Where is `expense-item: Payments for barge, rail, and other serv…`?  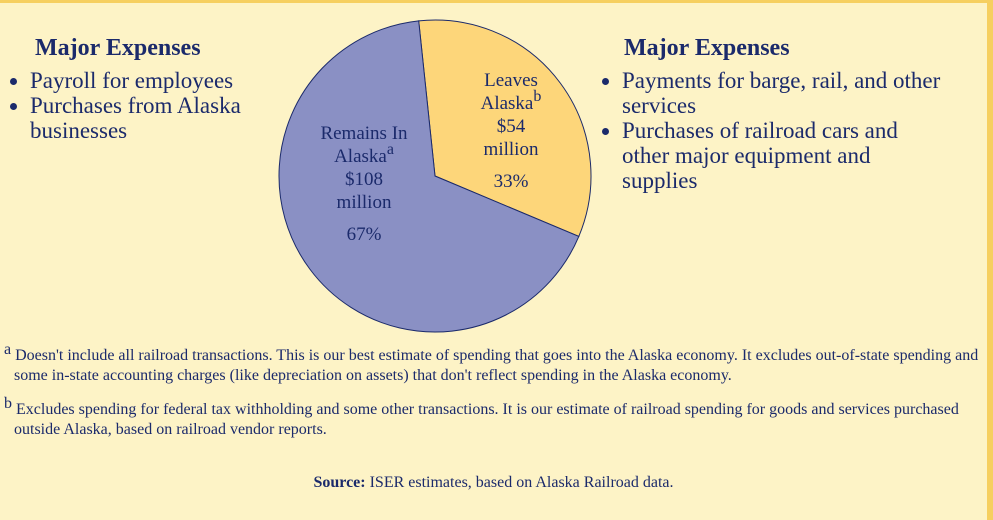
expense-item: Payments for barge, rail, and other serv… is located at coordinates (786, 93).